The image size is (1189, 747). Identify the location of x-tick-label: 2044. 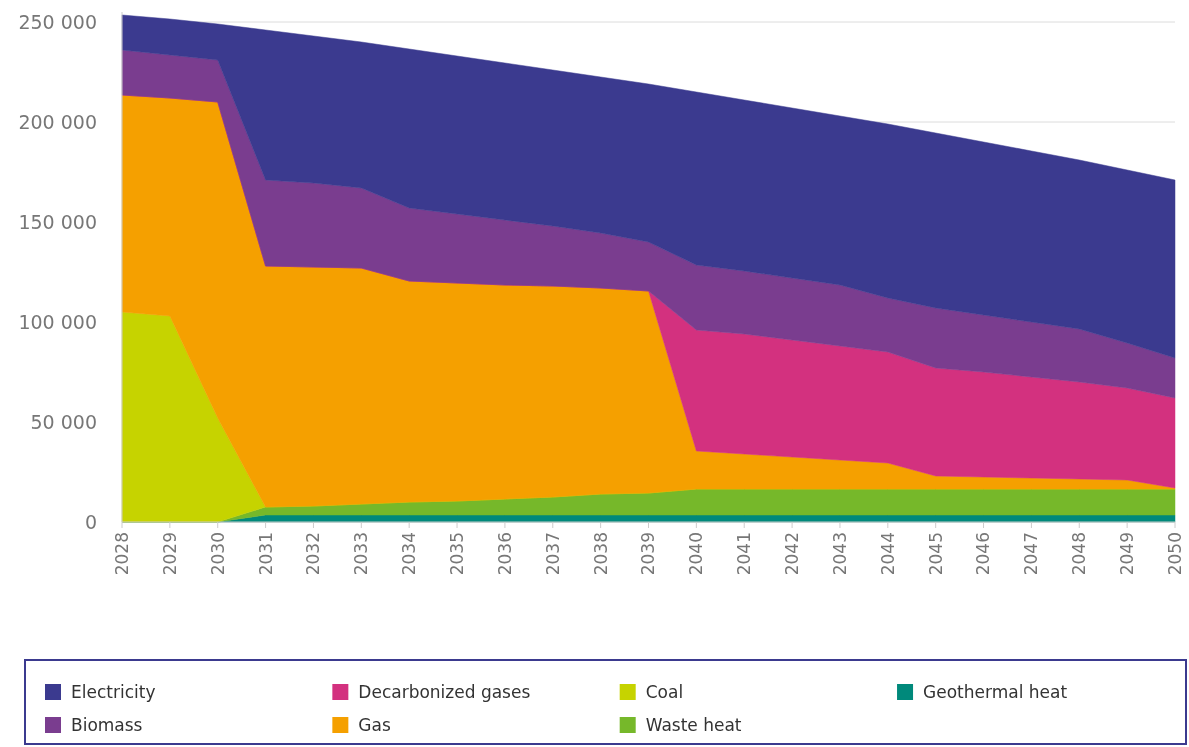
(887, 554).